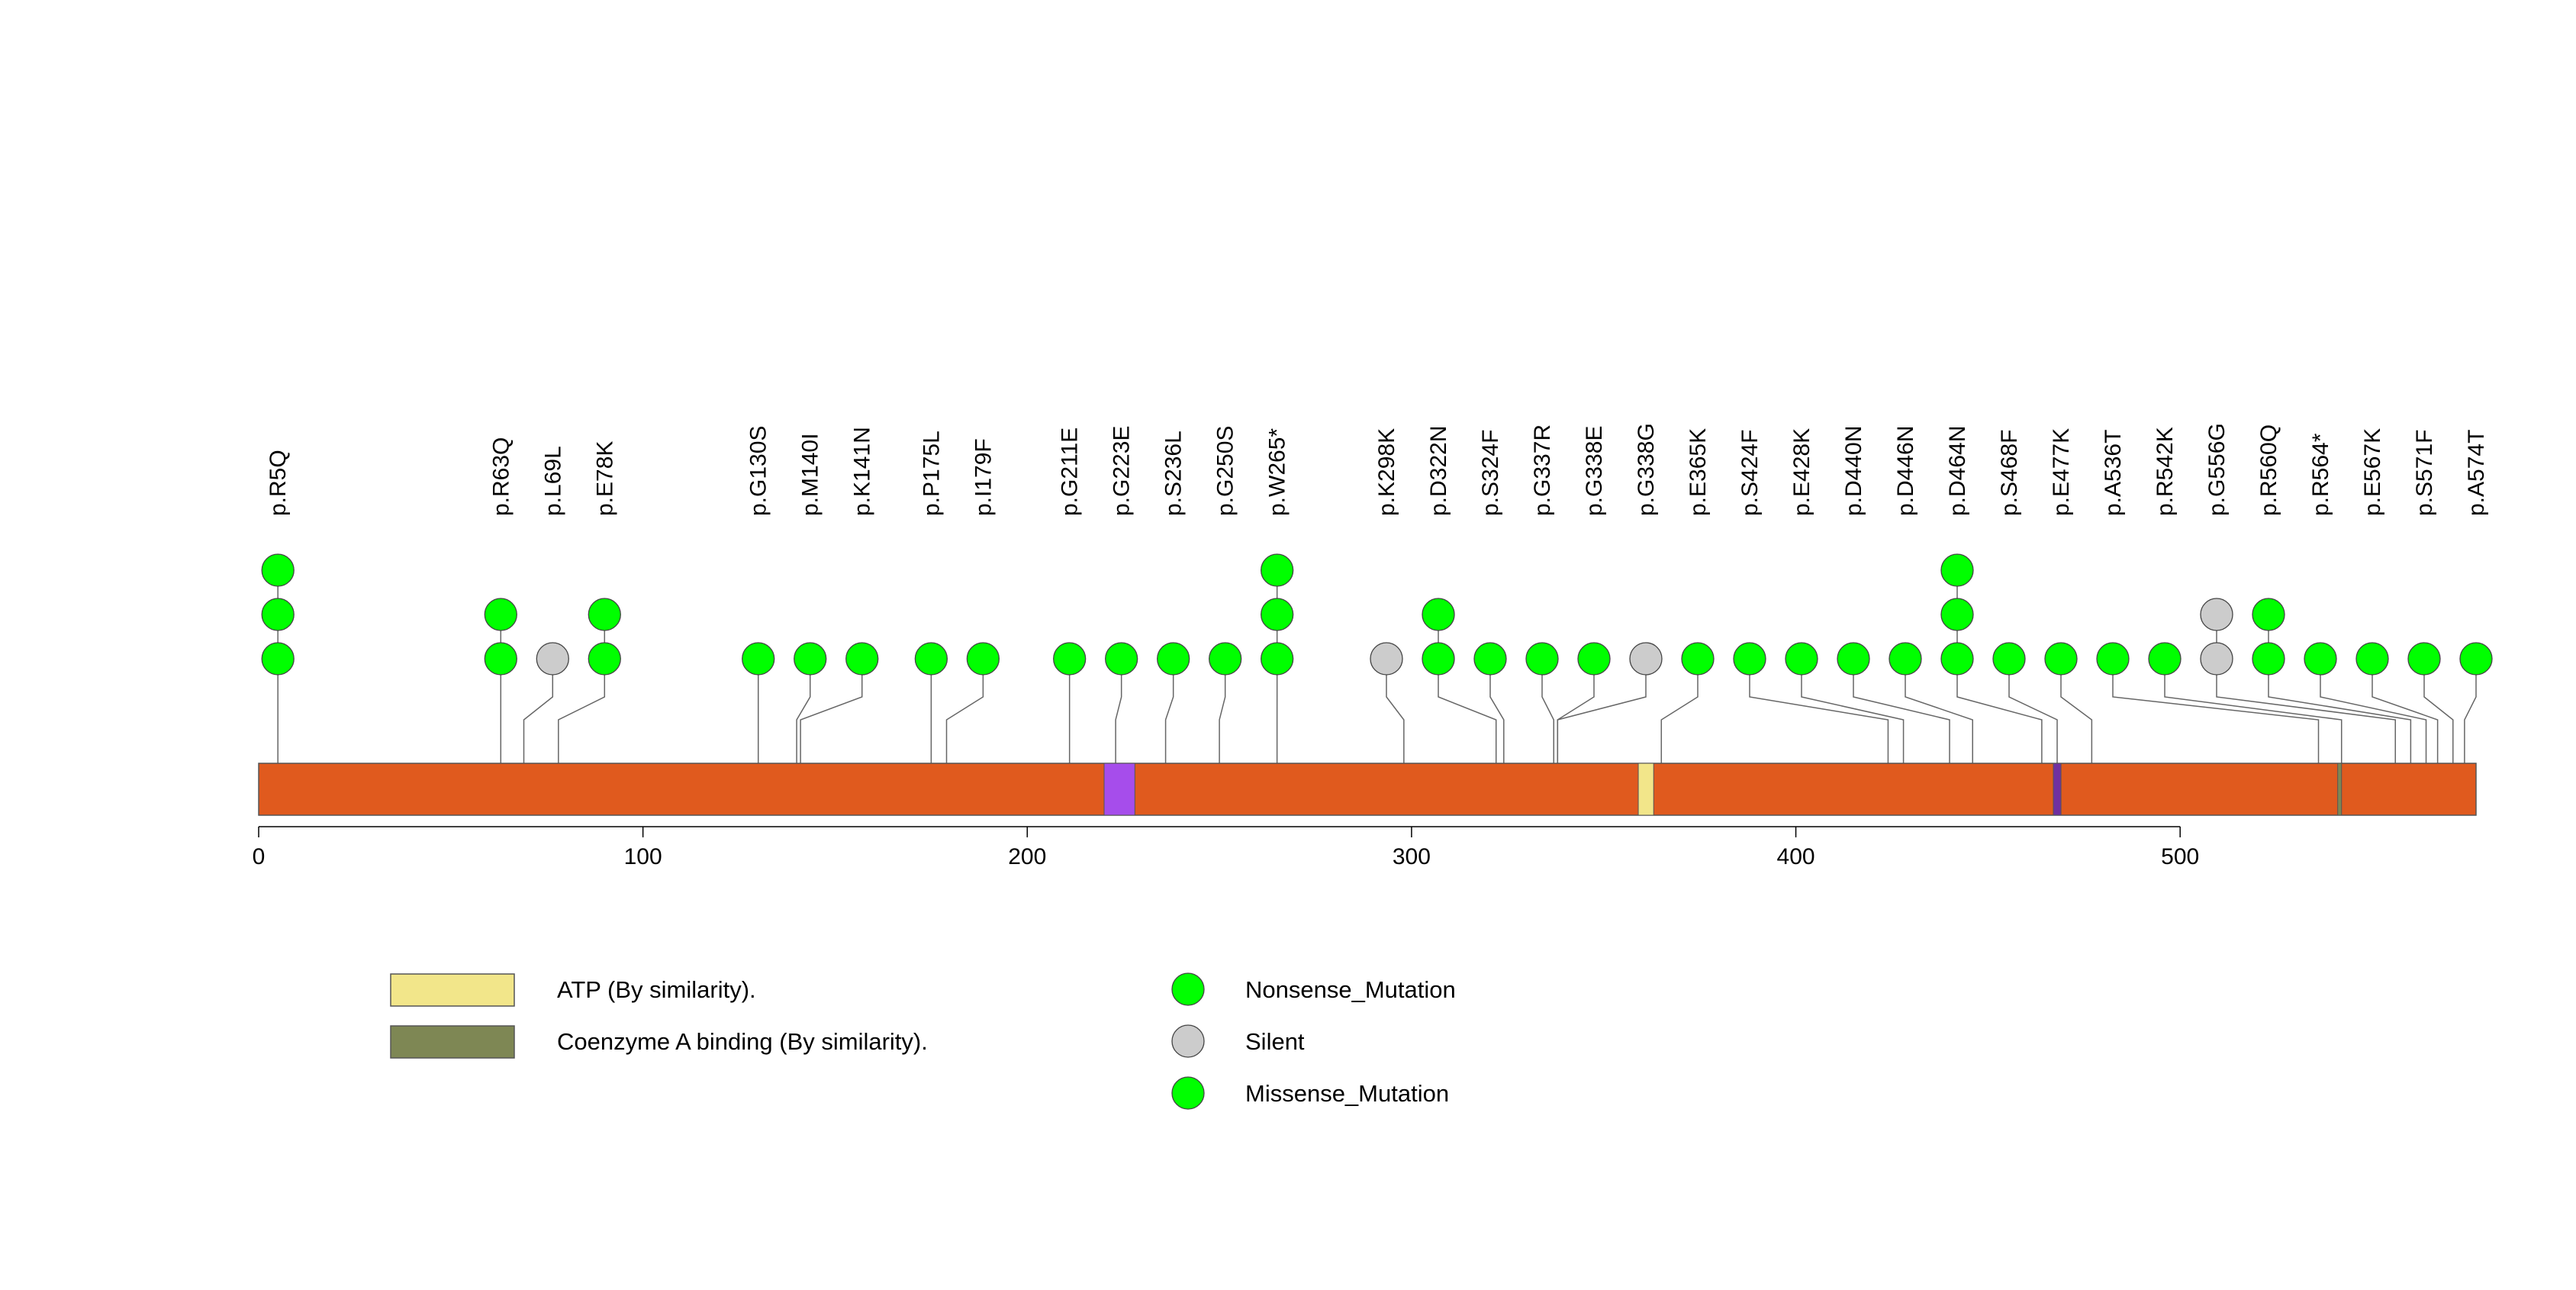  Describe the element at coordinates (1412, 857) in the screenshot. I see `x-tick-label: 300` at that location.